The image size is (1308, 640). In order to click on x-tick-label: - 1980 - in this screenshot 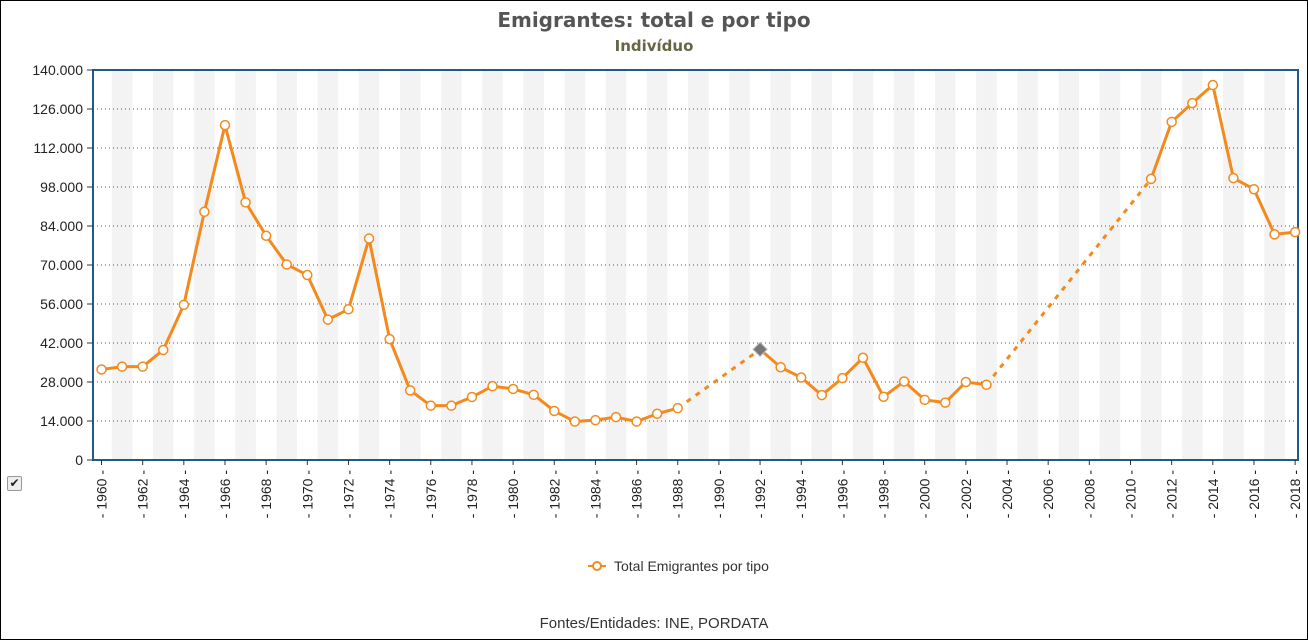, I will do `click(513, 494)`.